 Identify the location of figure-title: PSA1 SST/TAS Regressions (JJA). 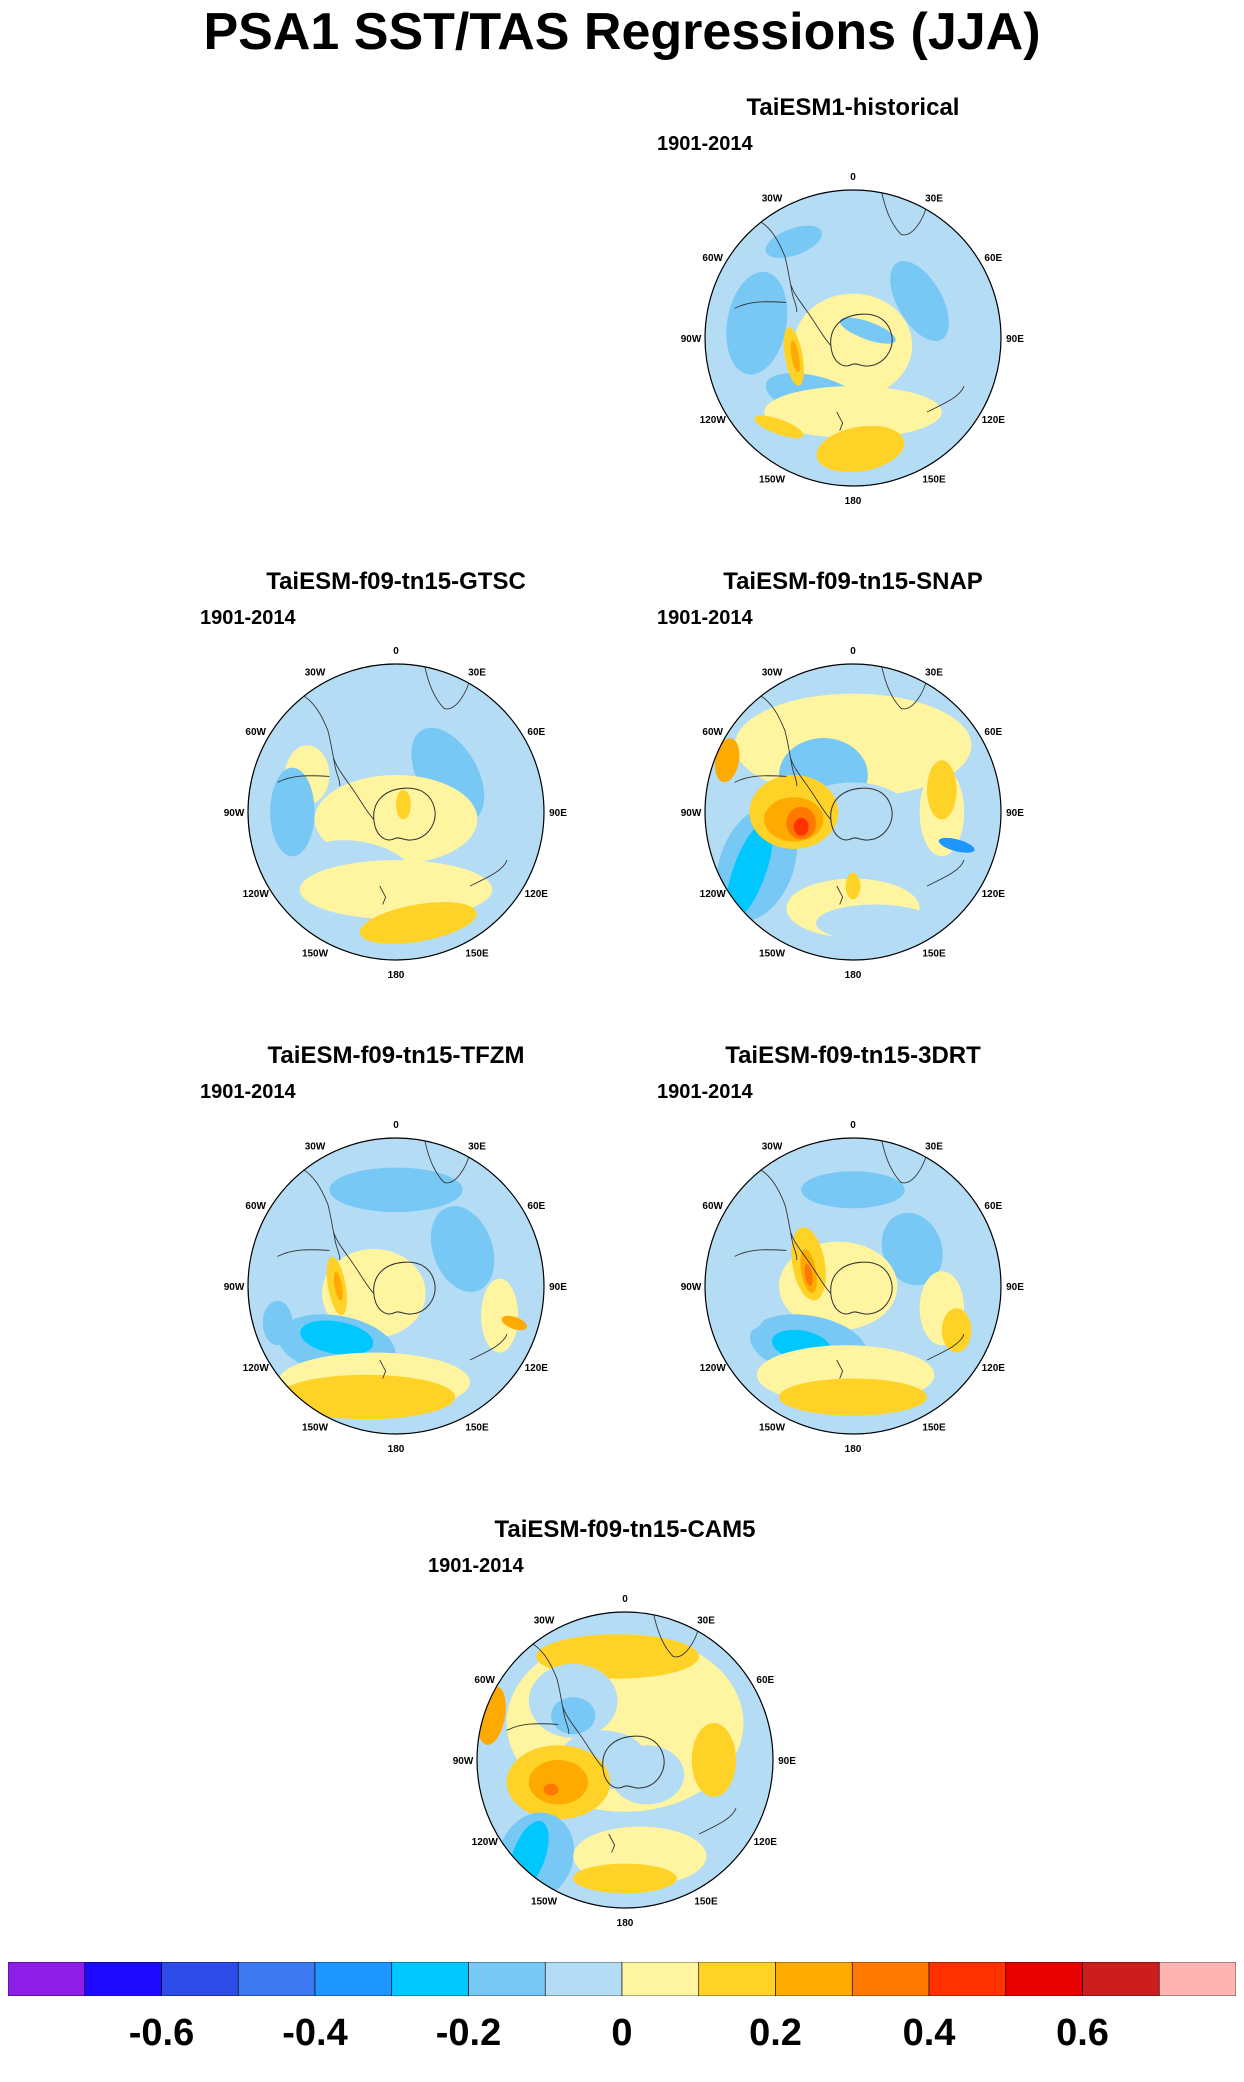
(622, 32).